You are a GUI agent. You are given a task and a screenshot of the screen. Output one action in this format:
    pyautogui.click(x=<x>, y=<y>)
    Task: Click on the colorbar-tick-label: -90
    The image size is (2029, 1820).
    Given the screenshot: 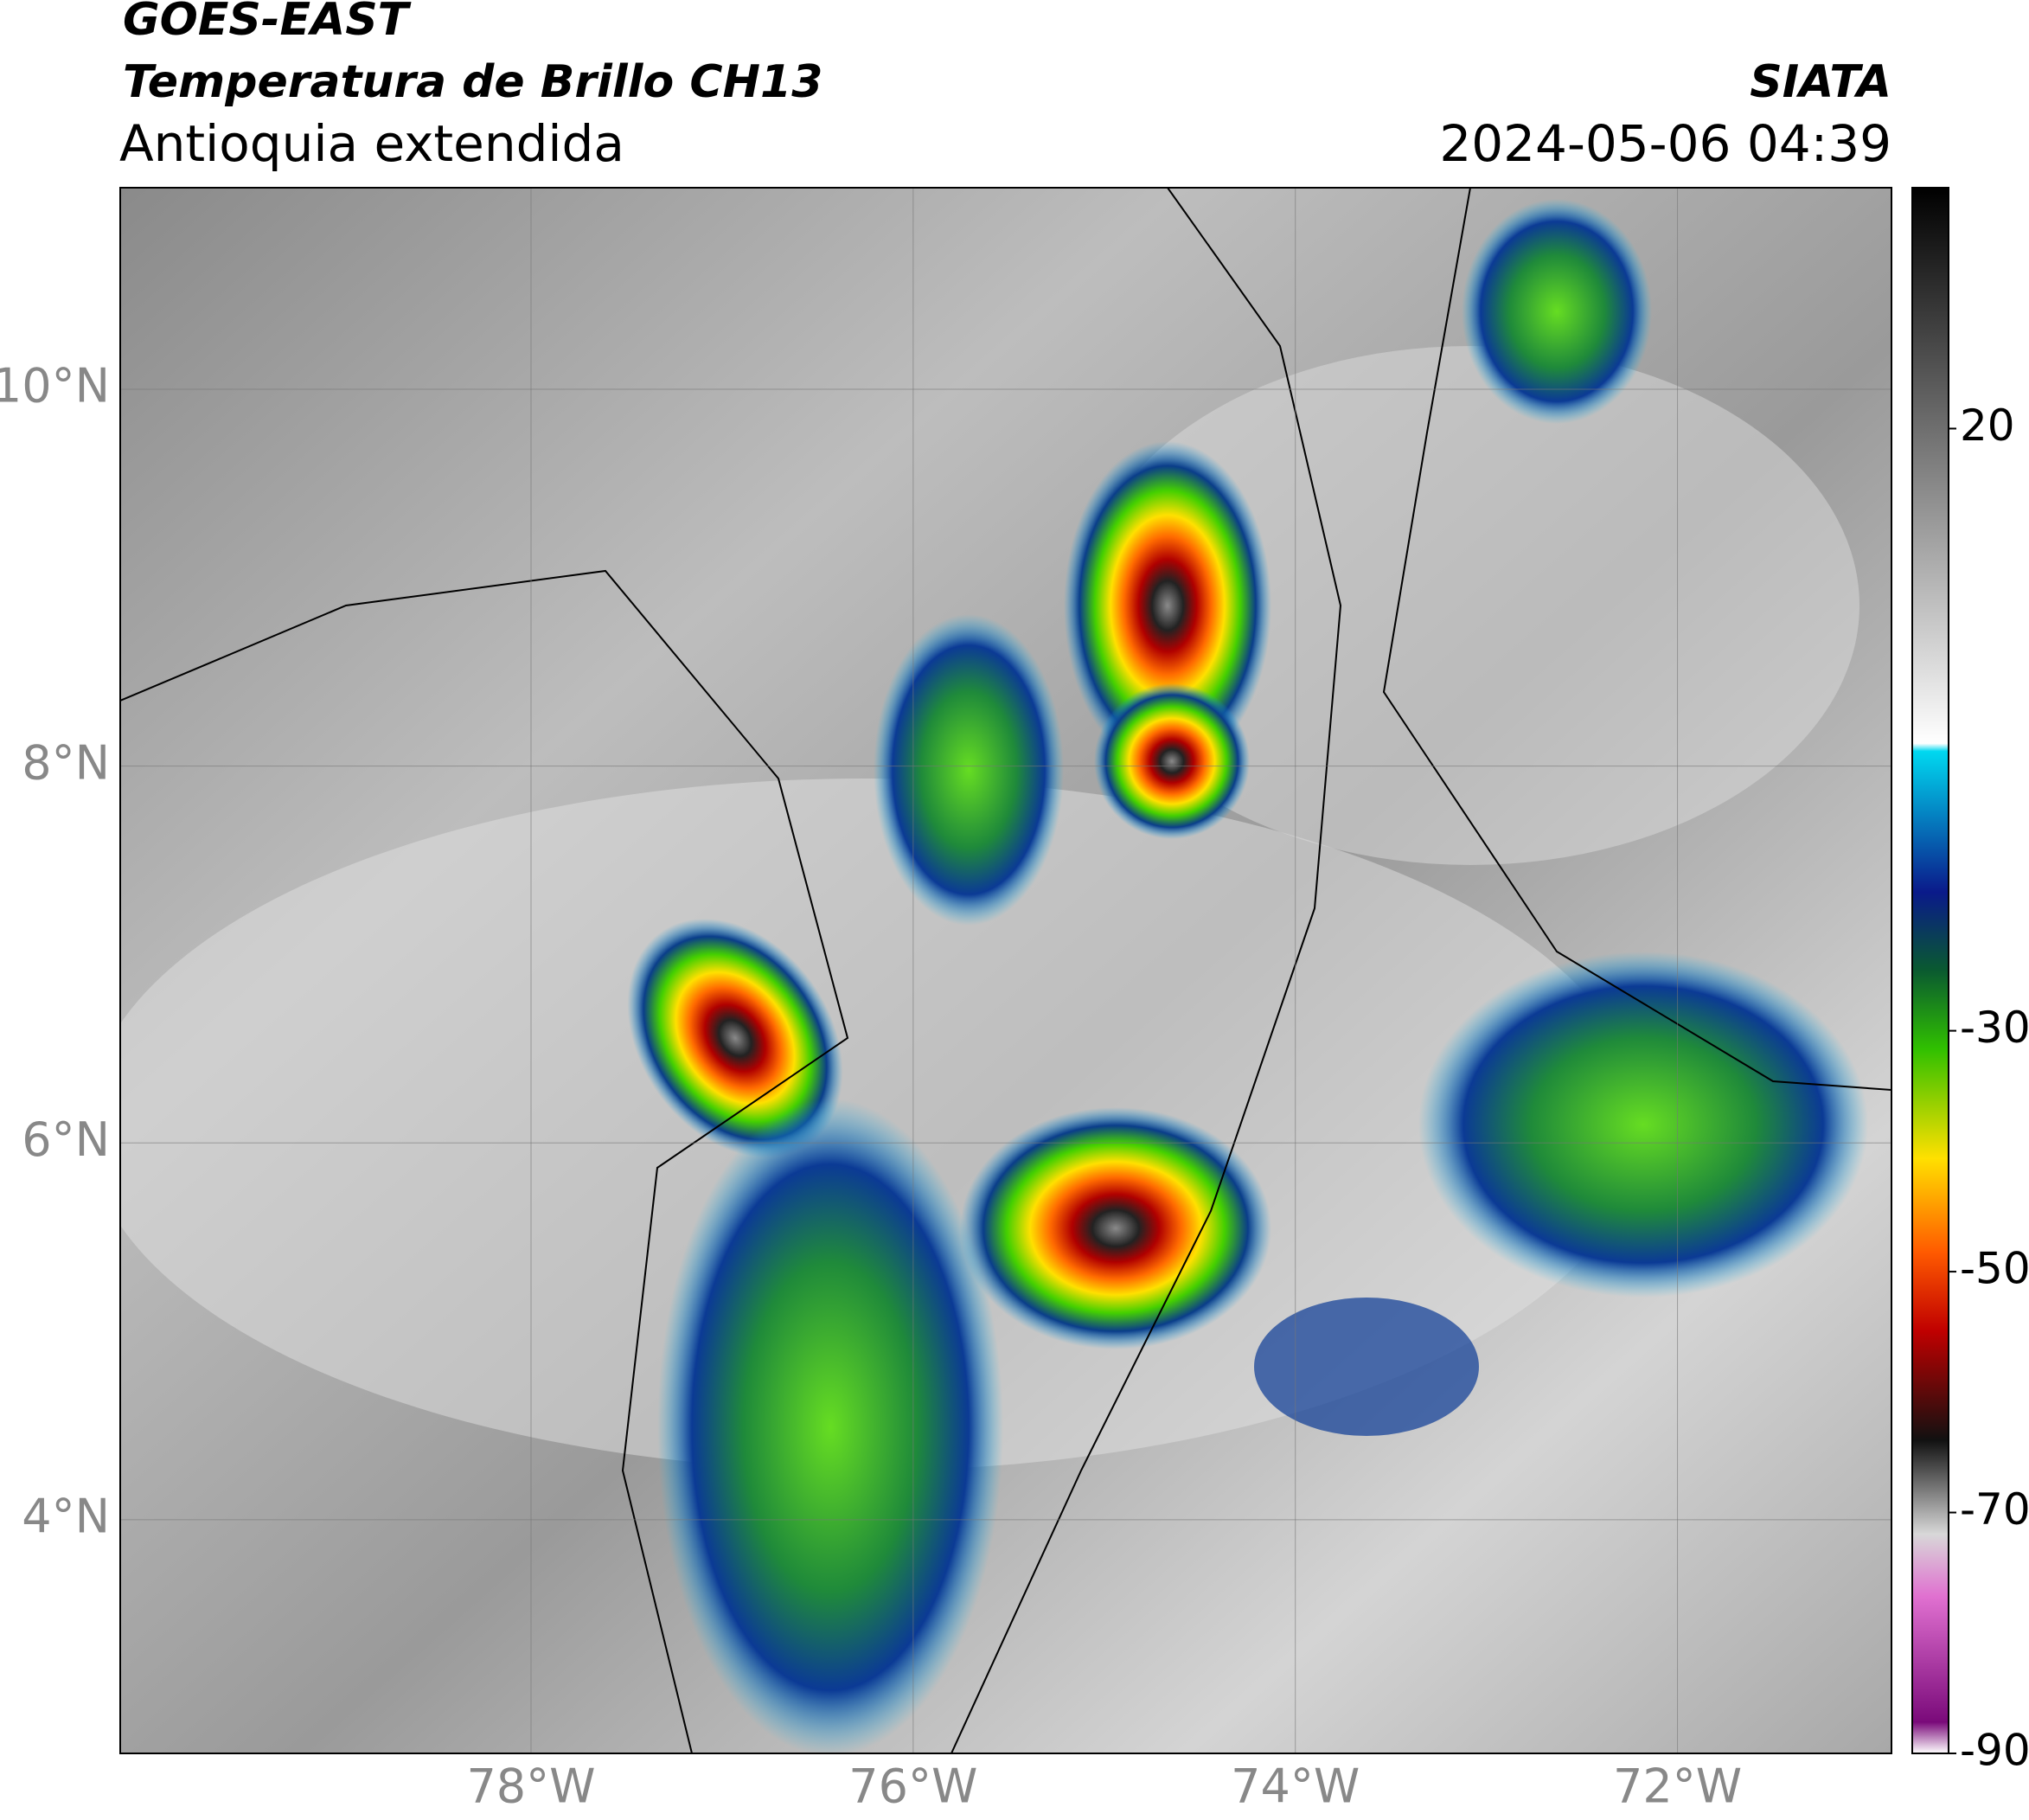 What is the action you would take?
    pyautogui.click(x=1994, y=1751)
    